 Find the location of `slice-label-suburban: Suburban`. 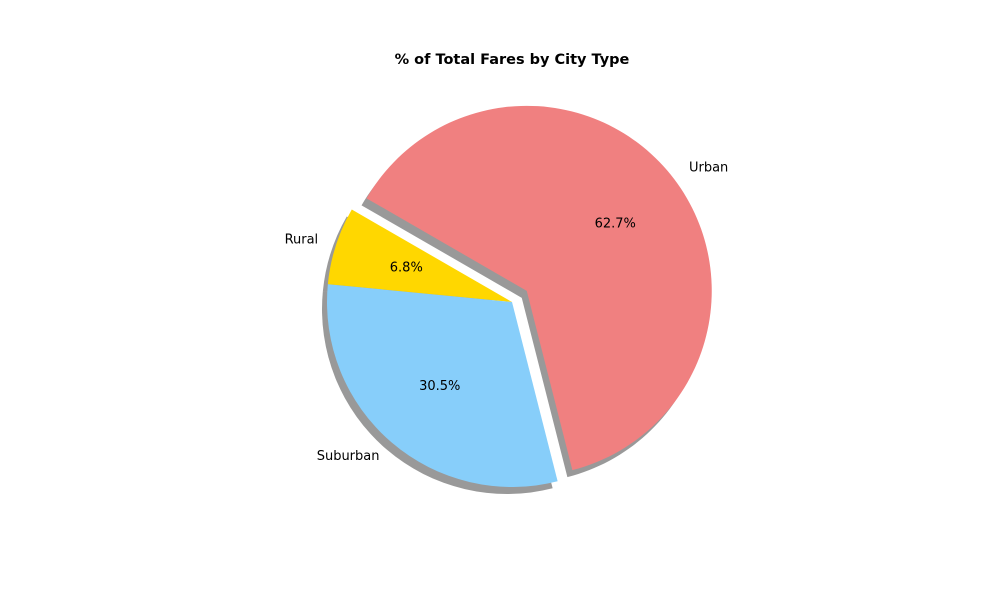

slice-label-suburban: Suburban is located at coordinates (348, 456).